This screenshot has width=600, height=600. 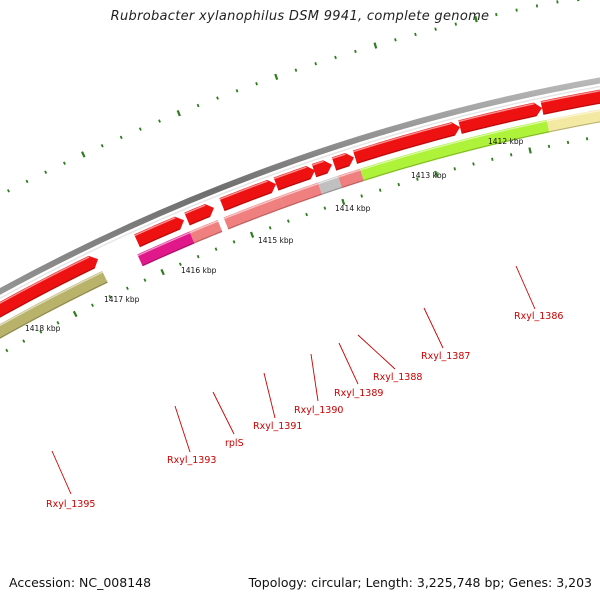 What do you see at coordinates (191, 460) in the screenshot?
I see `gene-label-rxyl_1393: Rxyl_1393` at bounding box center [191, 460].